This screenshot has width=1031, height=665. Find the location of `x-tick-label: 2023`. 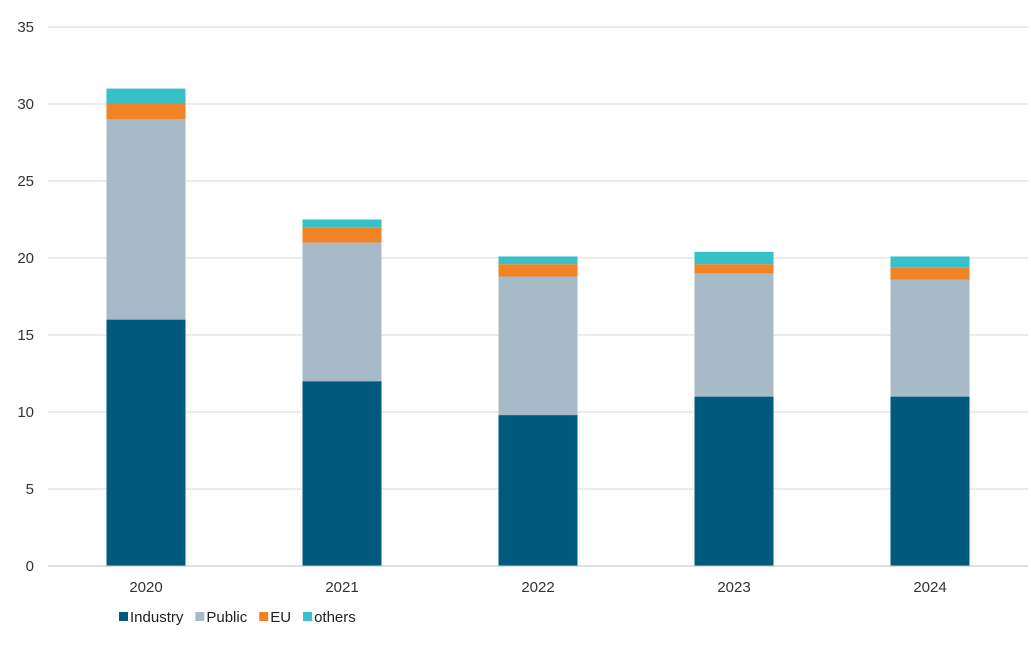

x-tick-label: 2023 is located at coordinates (733, 587).